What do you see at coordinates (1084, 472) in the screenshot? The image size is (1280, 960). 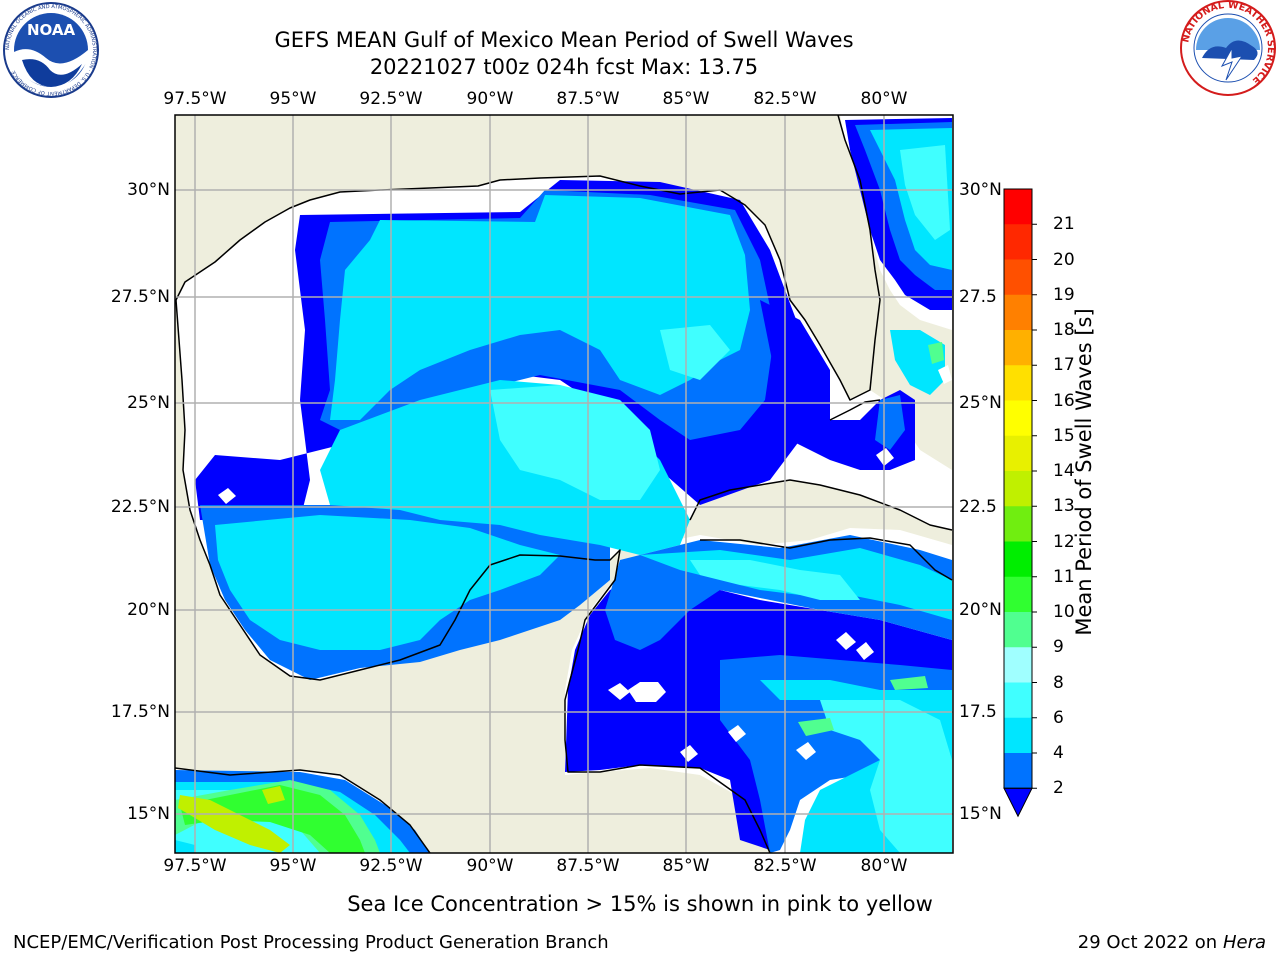 I see `colorbar-title: Mean Period of Swell Waves [s]` at bounding box center [1084, 472].